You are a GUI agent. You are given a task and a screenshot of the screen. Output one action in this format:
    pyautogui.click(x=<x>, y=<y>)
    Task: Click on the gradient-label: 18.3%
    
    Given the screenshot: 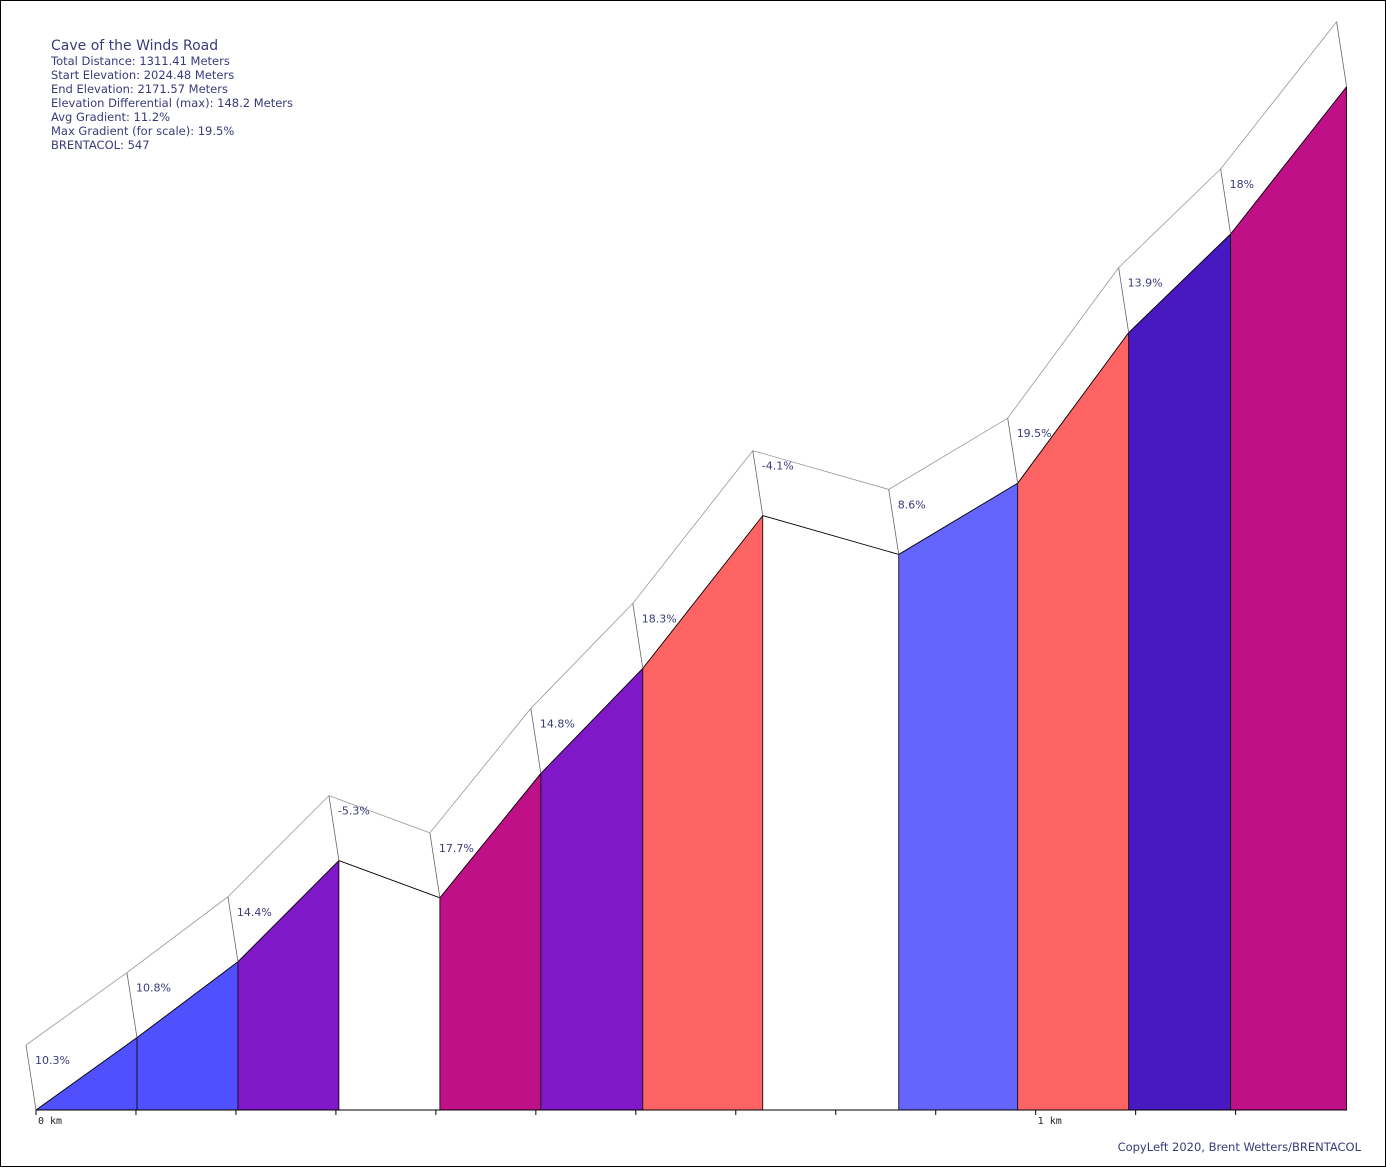 What is the action you would take?
    pyautogui.click(x=659, y=618)
    